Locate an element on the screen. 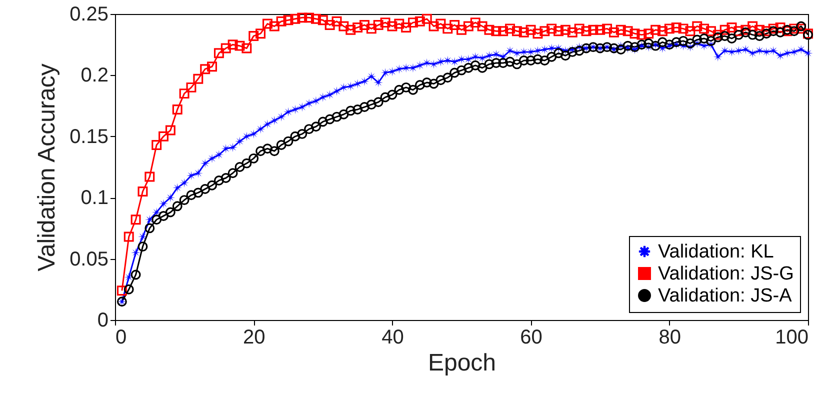  y-tick-label: 0.25 is located at coordinates (89, 15).